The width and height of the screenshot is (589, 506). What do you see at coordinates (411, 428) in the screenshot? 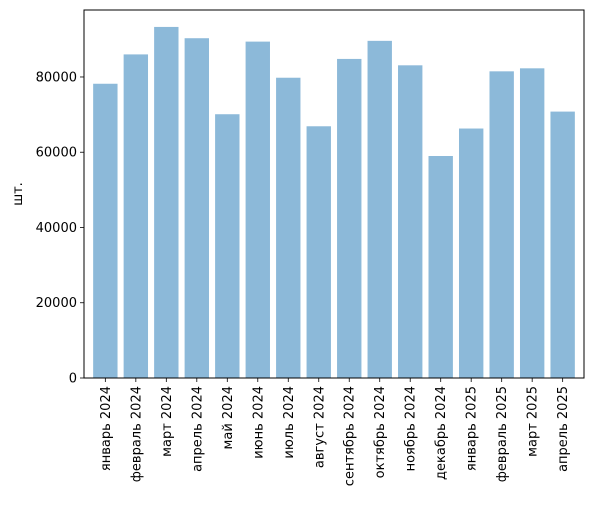
I see `x-tick-label-10: ноябрь 2024` at bounding box center [411, 428].